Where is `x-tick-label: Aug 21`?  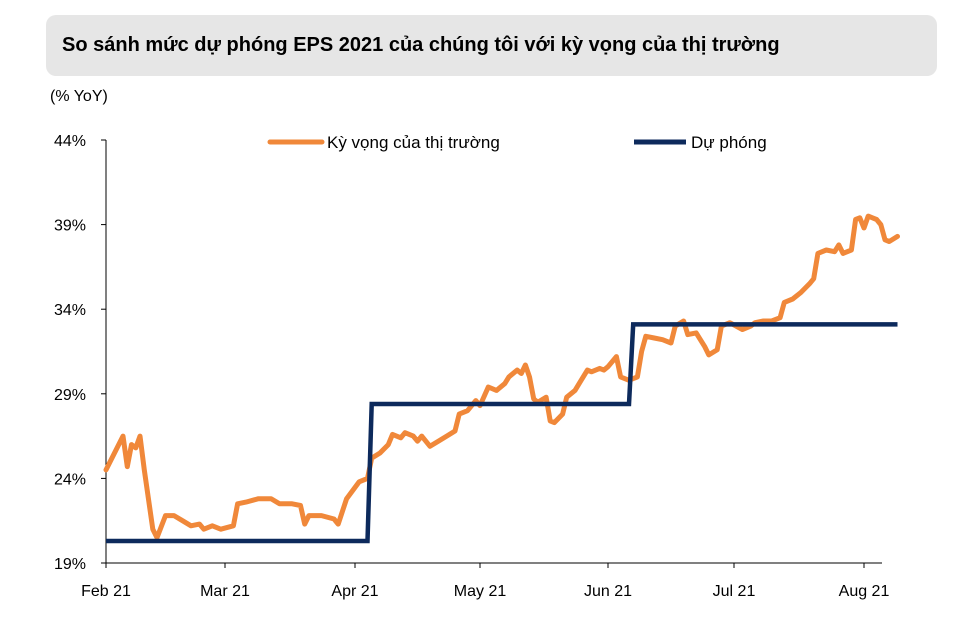
x-tick-label: Aug 21 is located at coordinates (864, 591).